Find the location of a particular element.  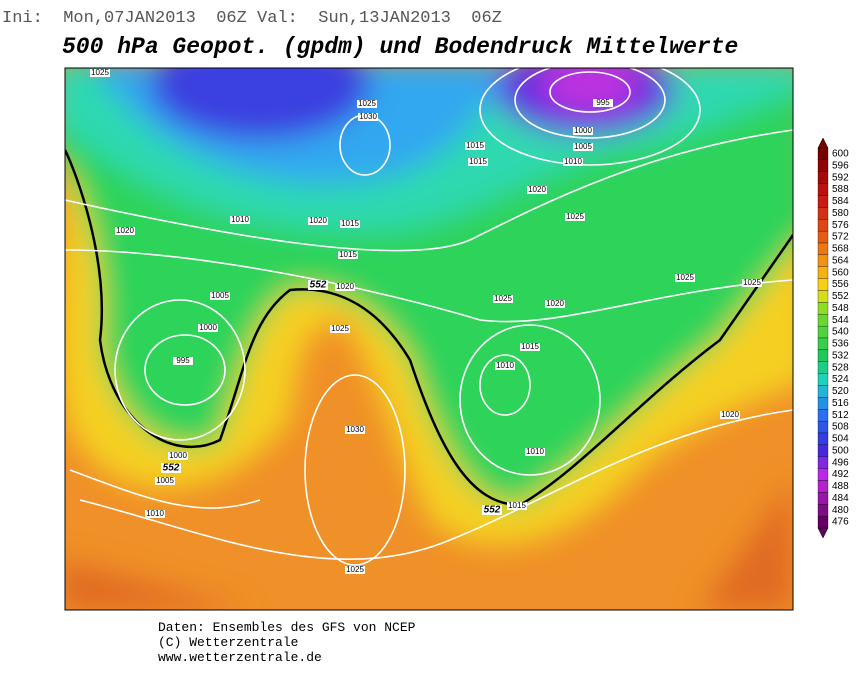

colorbar-label: 588 is located at coordinates (840, 189).